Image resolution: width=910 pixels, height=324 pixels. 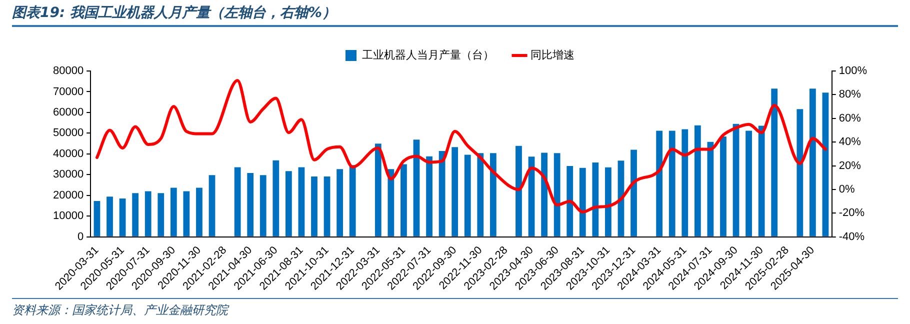 What do you see at coordinates (80, 236) in the screenshot?
I see `y-tick-label: 0` at bounding box center [80, 236].